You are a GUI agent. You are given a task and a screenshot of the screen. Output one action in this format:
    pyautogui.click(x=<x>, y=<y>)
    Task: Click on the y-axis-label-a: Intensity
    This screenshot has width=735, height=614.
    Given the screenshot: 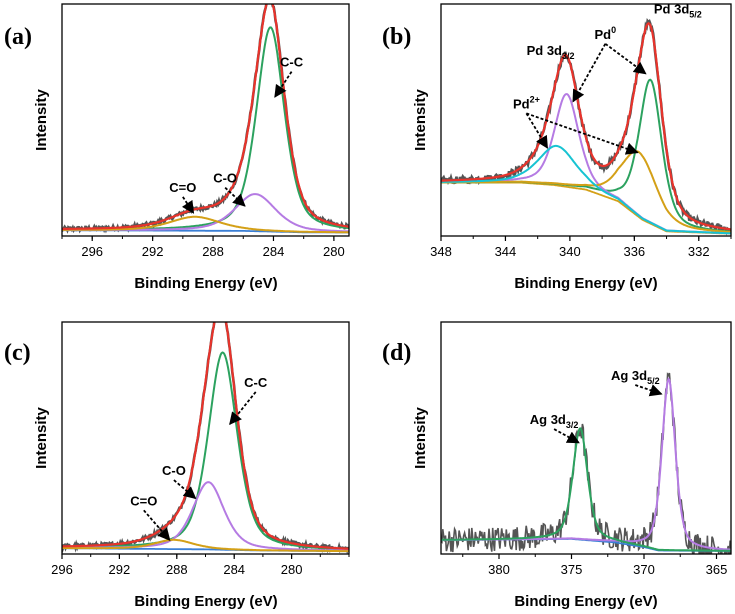 What is the action you would take?
    pyautogui.click(x=41, y=120)
    